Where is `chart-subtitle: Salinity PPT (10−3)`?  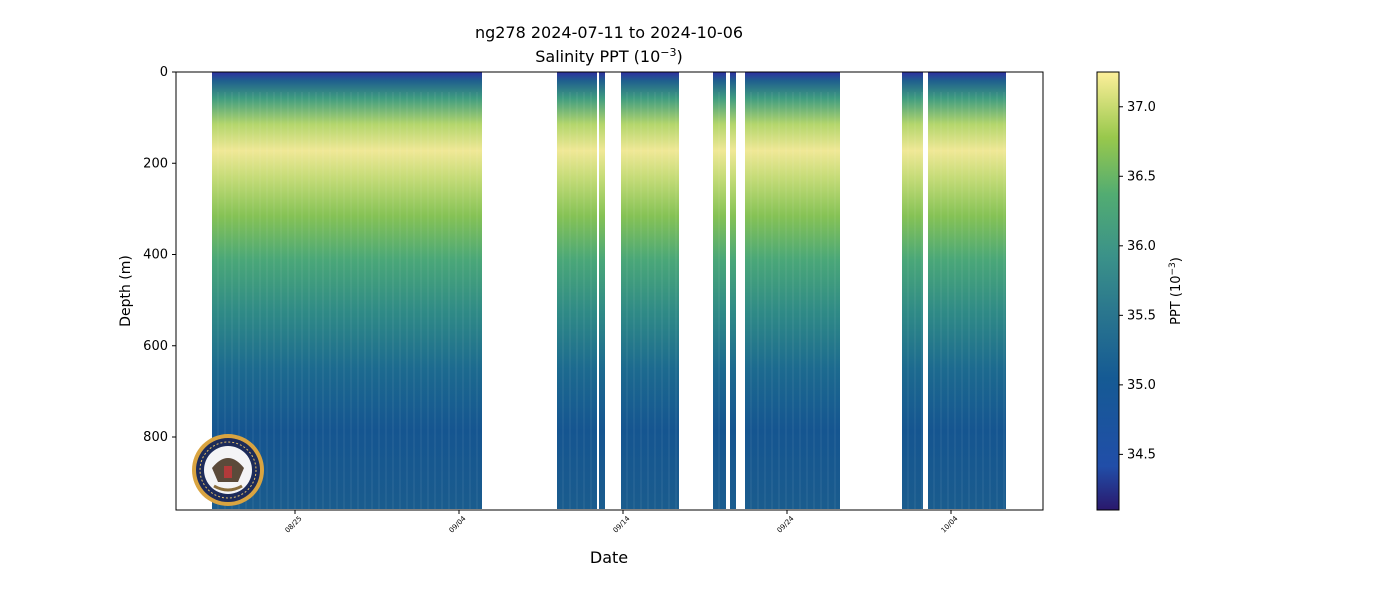 chart-subtitle: Salinity PPT (10−3) is located at coordinates (609, 56).